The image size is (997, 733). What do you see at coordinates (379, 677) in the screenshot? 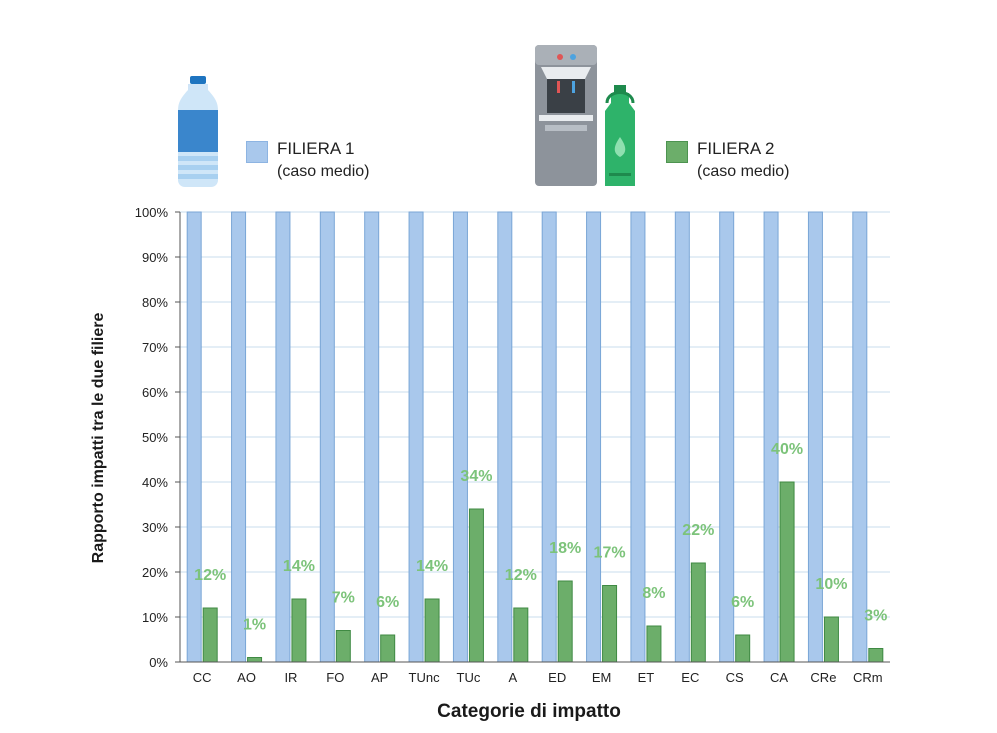
I see `x-tick-label-AP: AP` at bounding box center [379, 677].